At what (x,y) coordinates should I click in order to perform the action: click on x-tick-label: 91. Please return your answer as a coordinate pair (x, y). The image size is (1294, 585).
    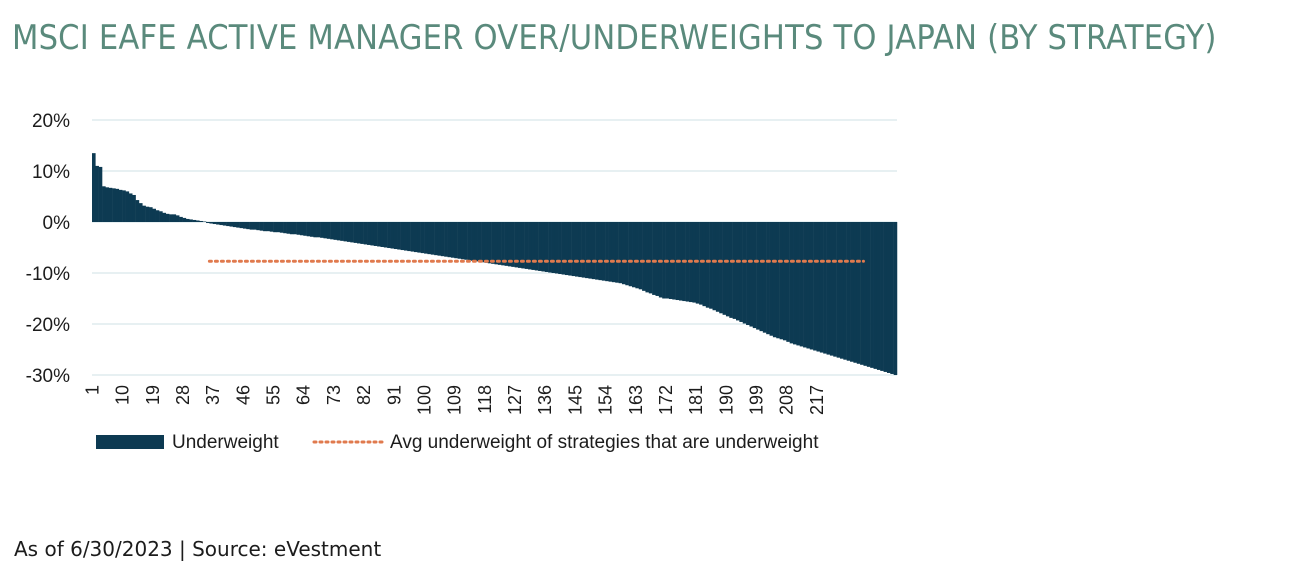
    Looking at the image, I should click on (394, 395).